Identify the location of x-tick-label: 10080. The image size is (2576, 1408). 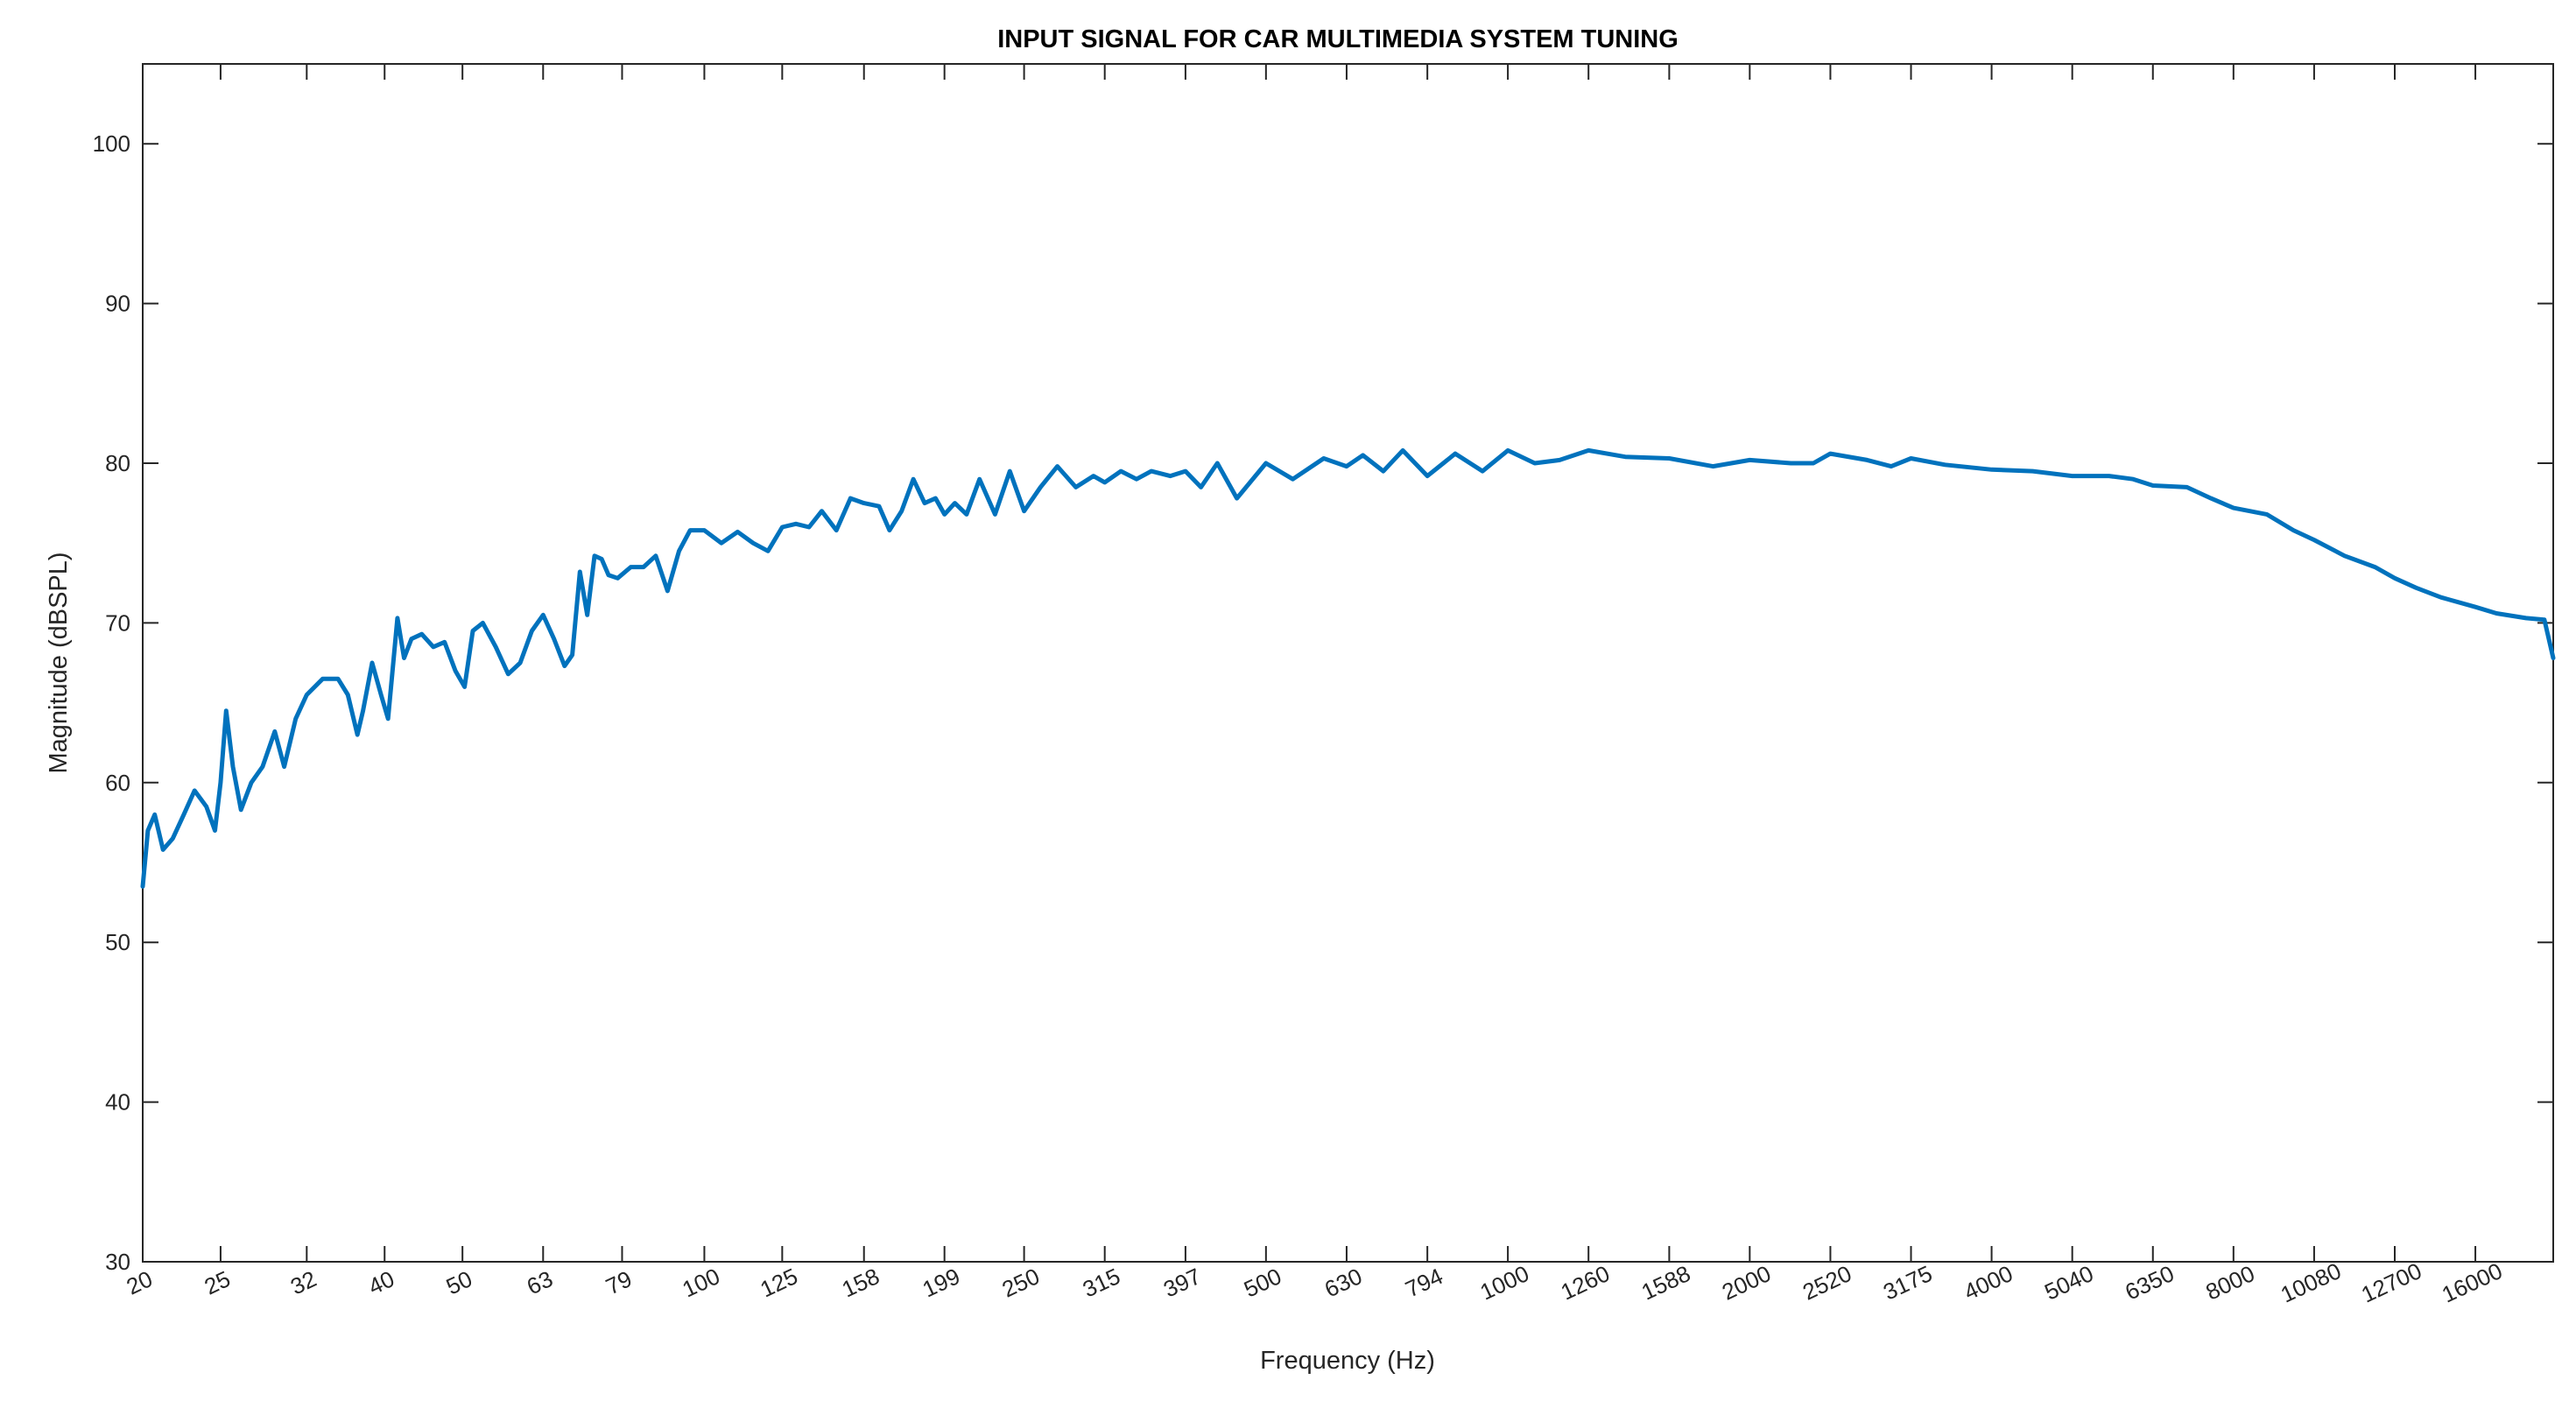
(2311, 1282).